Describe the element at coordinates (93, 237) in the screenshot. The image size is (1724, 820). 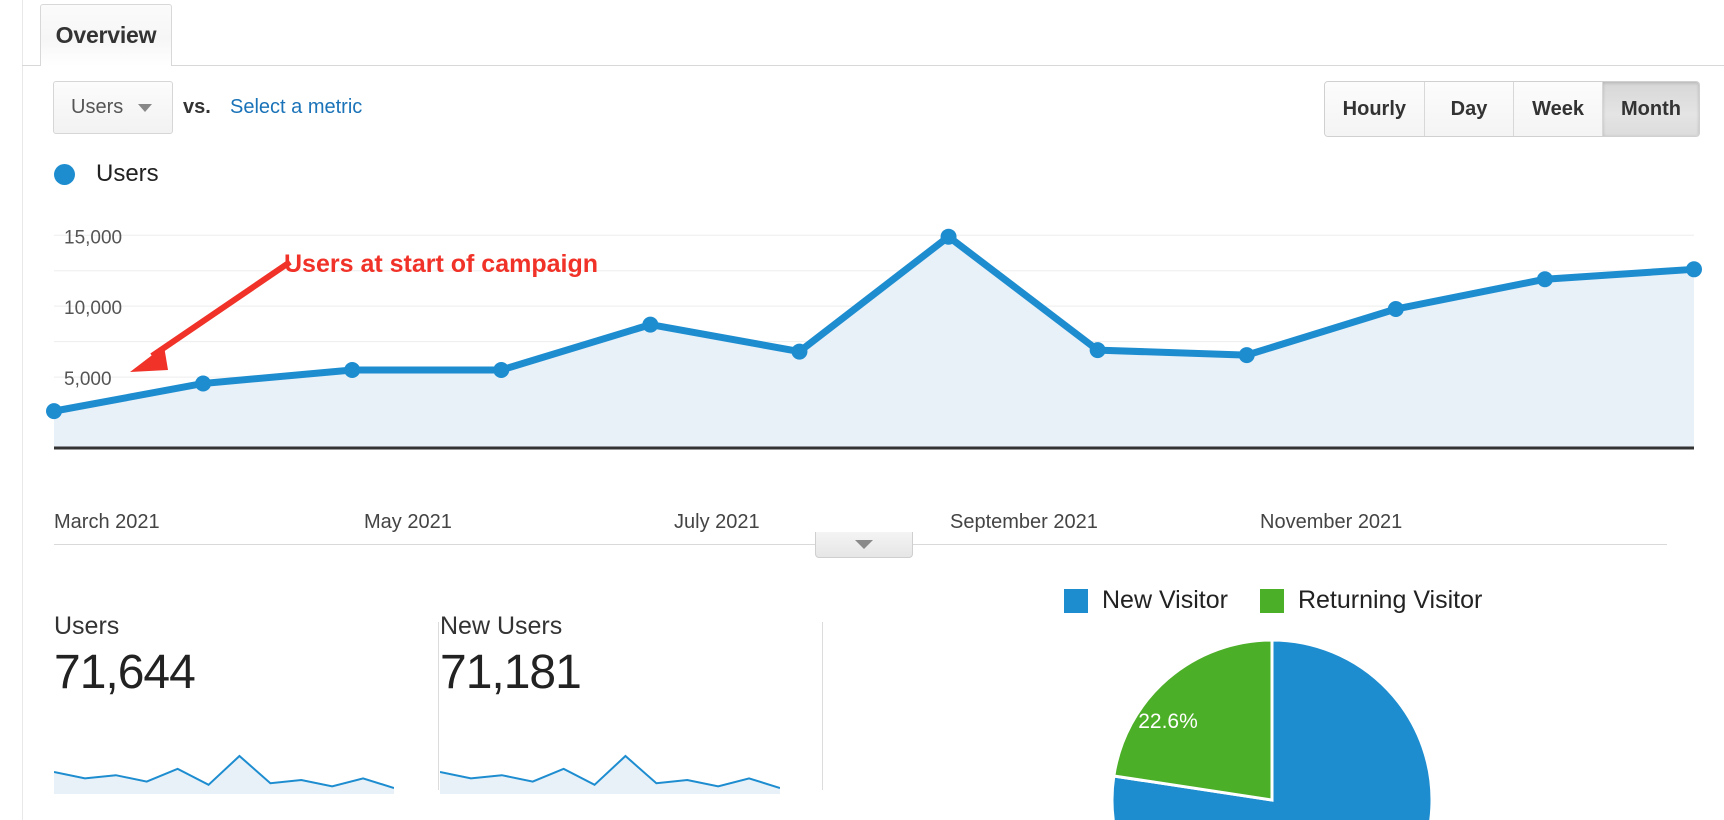
I see `y-tick-label: 15,000` at that location.